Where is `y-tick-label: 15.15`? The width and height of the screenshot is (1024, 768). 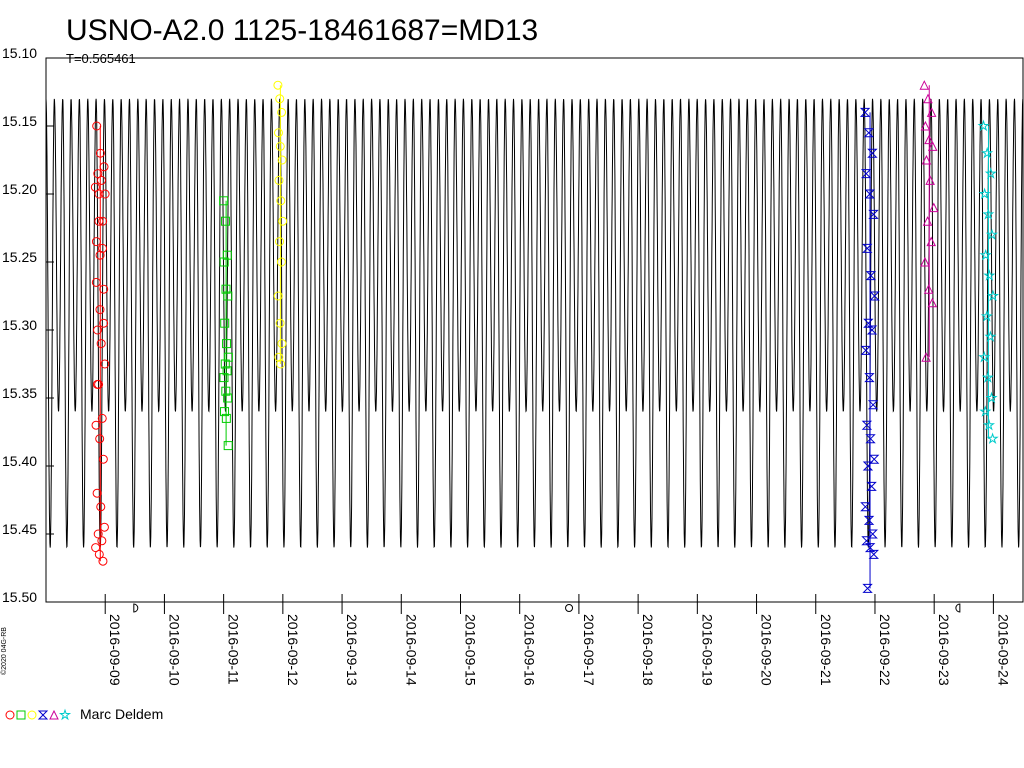 y-tick-label: 15.15 is located at coordinates (19, 121).